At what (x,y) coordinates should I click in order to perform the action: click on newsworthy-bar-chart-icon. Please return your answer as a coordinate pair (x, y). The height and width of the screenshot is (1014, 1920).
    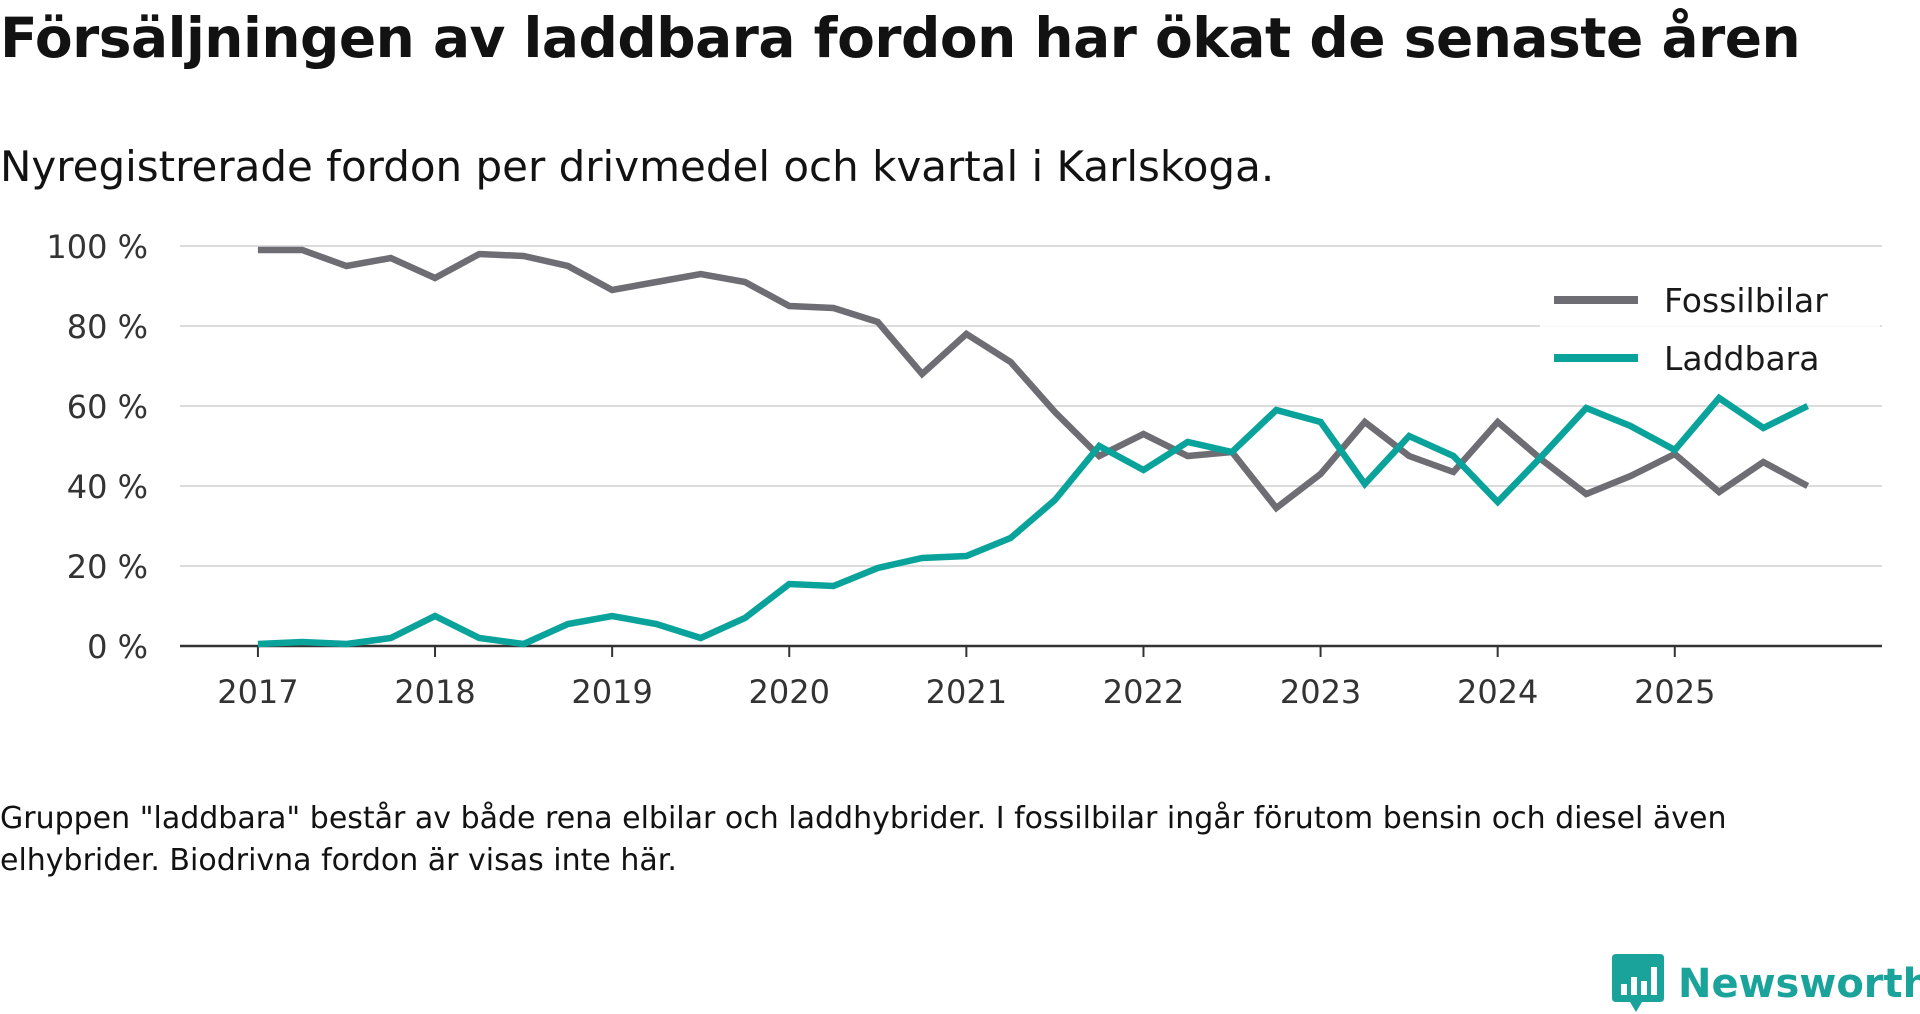
    Looking at the image, I should click on (1638, 983).